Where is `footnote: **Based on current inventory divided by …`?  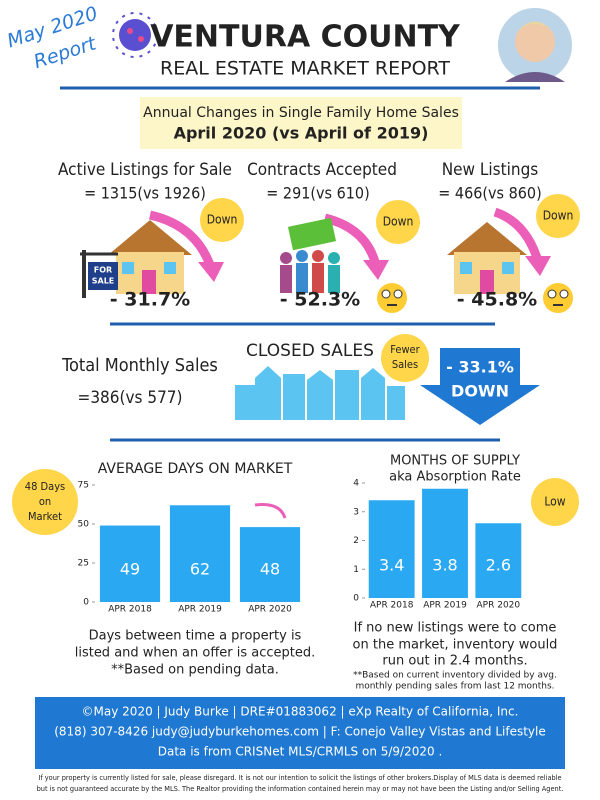 footnote: **Based on current inventory divided by … is located at coordinates (455, 676).